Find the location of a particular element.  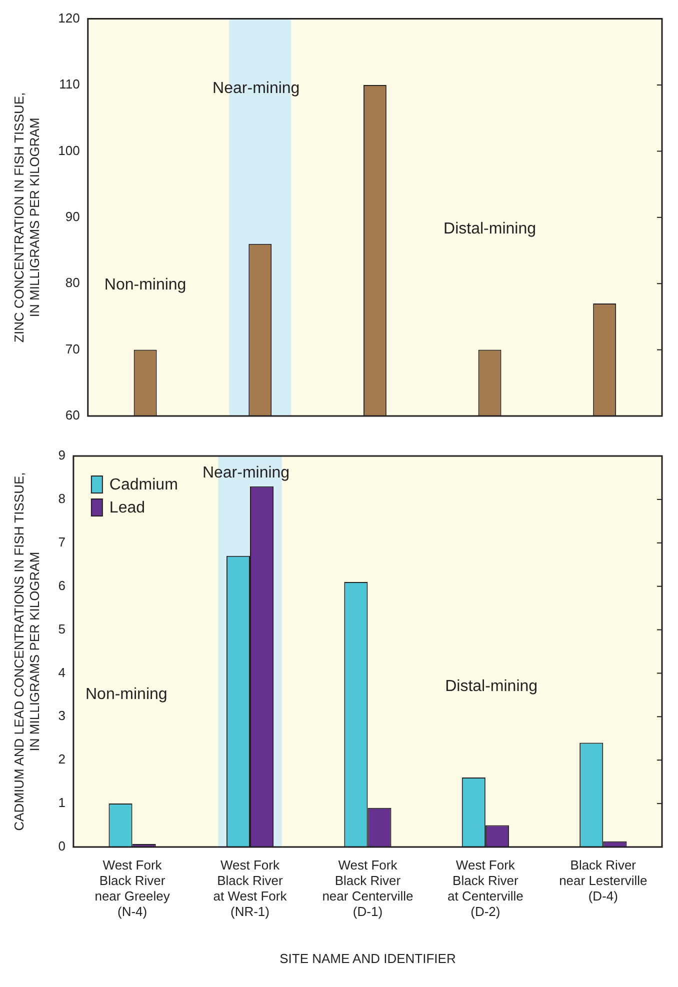

y-tick-label: 110 is located at coordinates (69, 84).